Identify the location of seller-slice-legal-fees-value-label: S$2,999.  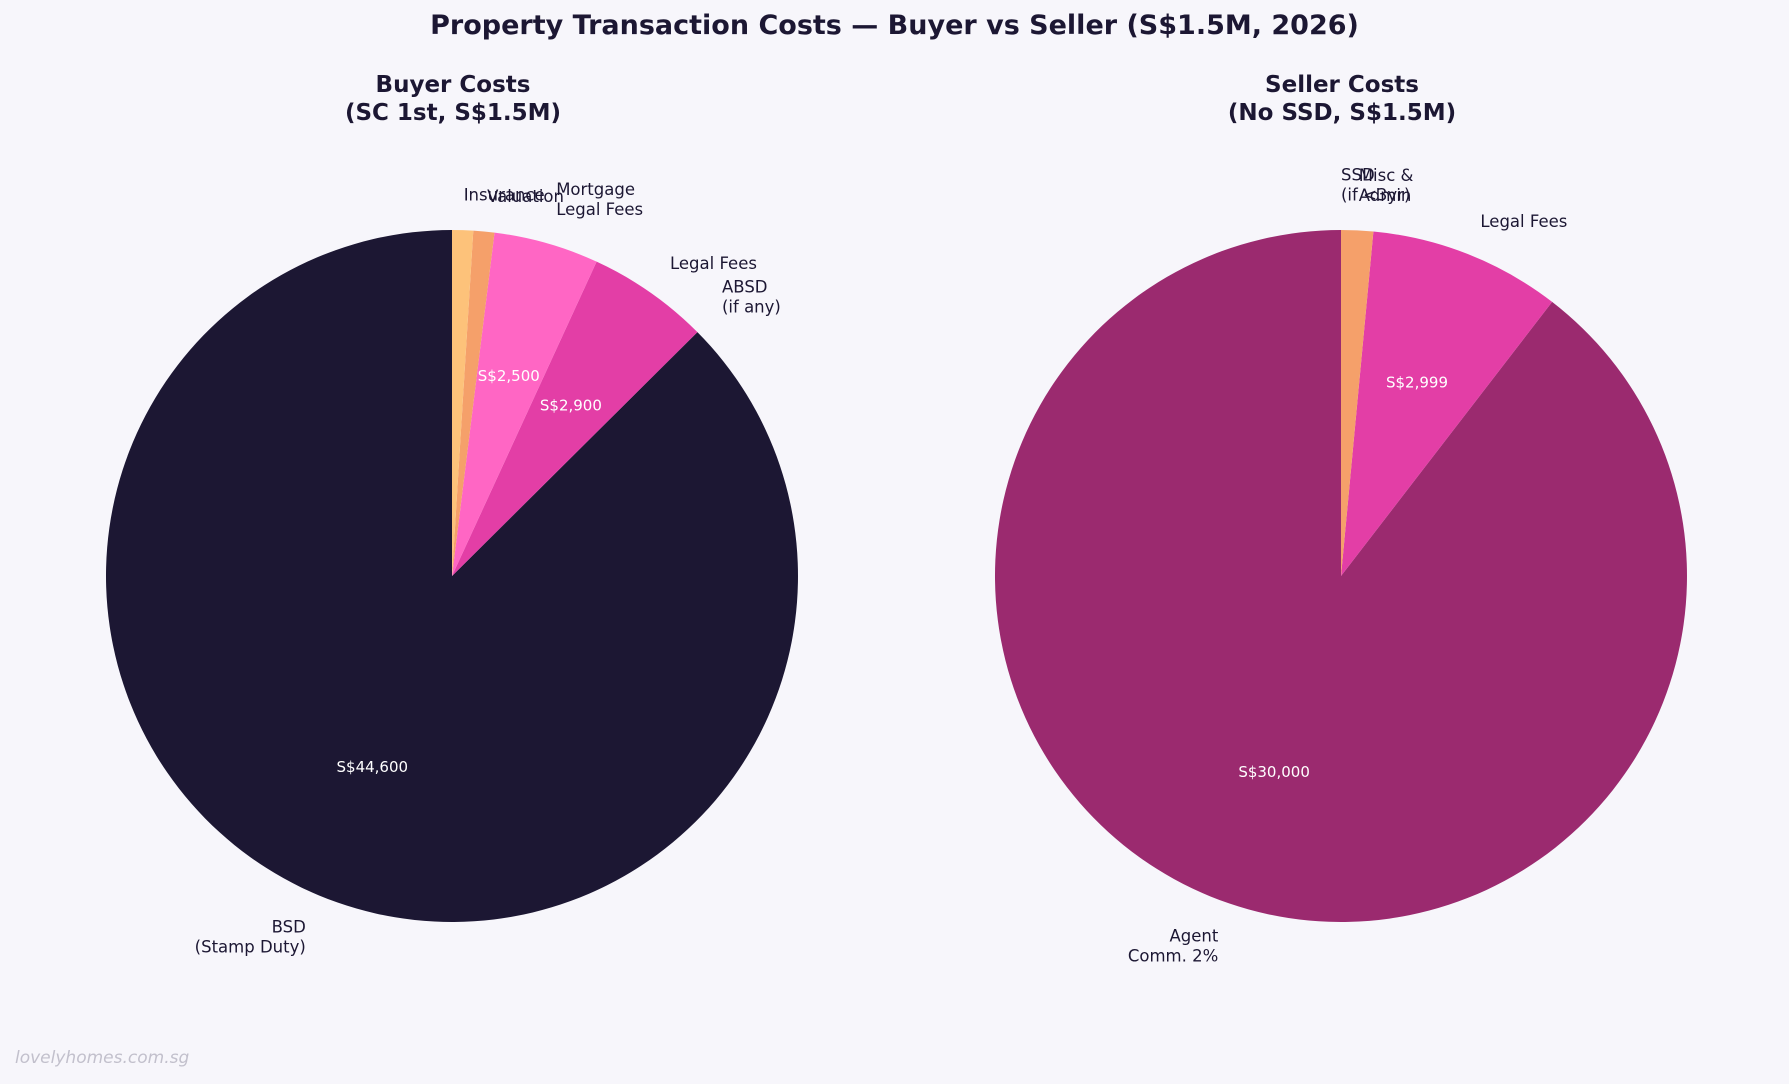
(1417, 382).